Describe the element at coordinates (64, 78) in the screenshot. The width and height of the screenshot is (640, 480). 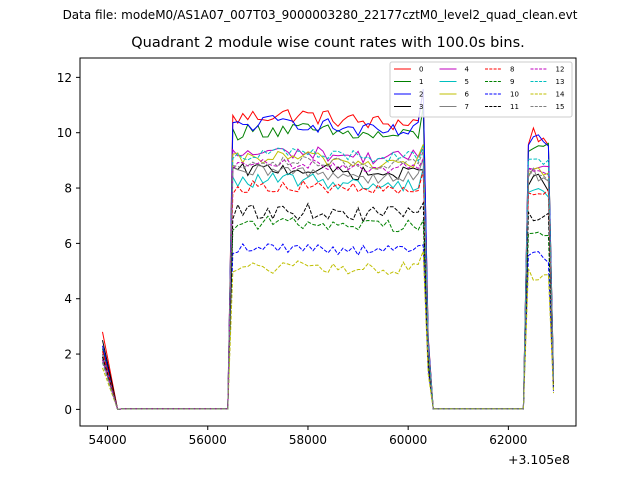
I see `y-tick-label: 12` at that location.